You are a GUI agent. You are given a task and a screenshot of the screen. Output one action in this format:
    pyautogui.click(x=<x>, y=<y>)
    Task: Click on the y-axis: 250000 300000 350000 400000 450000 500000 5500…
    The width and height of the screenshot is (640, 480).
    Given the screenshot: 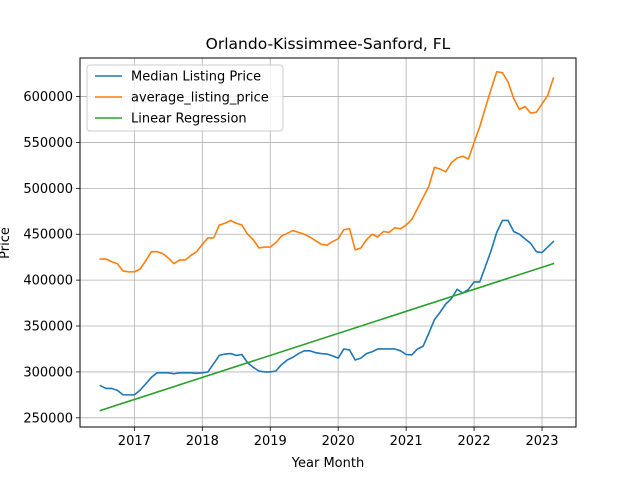 What is the action you would take?
    pyautogui.click(x=51, y=258)
    